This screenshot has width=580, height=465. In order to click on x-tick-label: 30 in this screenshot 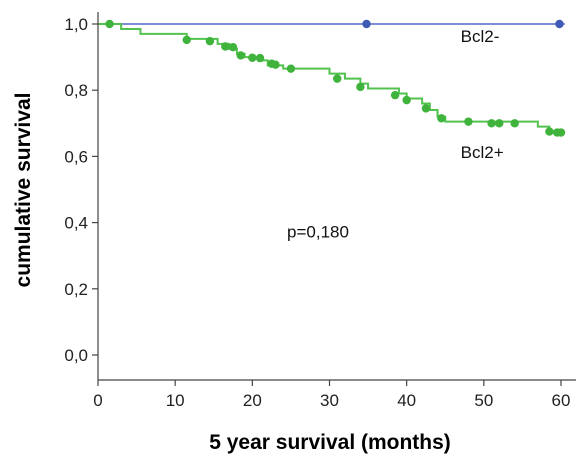, I will do `click(329, 400)`.